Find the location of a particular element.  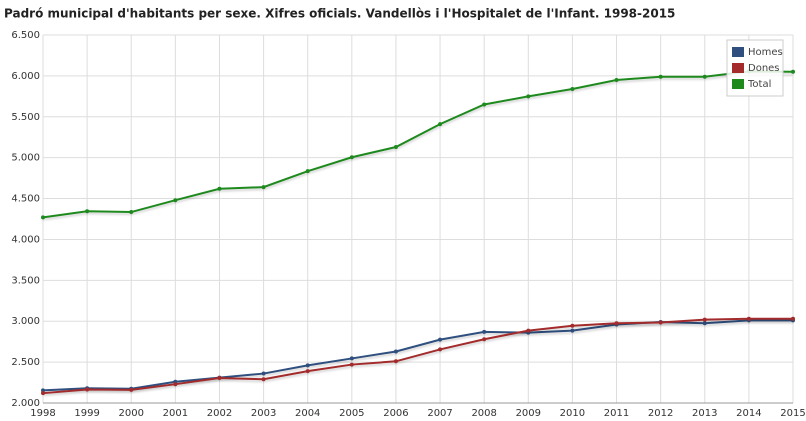

x-tick-label: 2001 is located at coordinates (175, 413).